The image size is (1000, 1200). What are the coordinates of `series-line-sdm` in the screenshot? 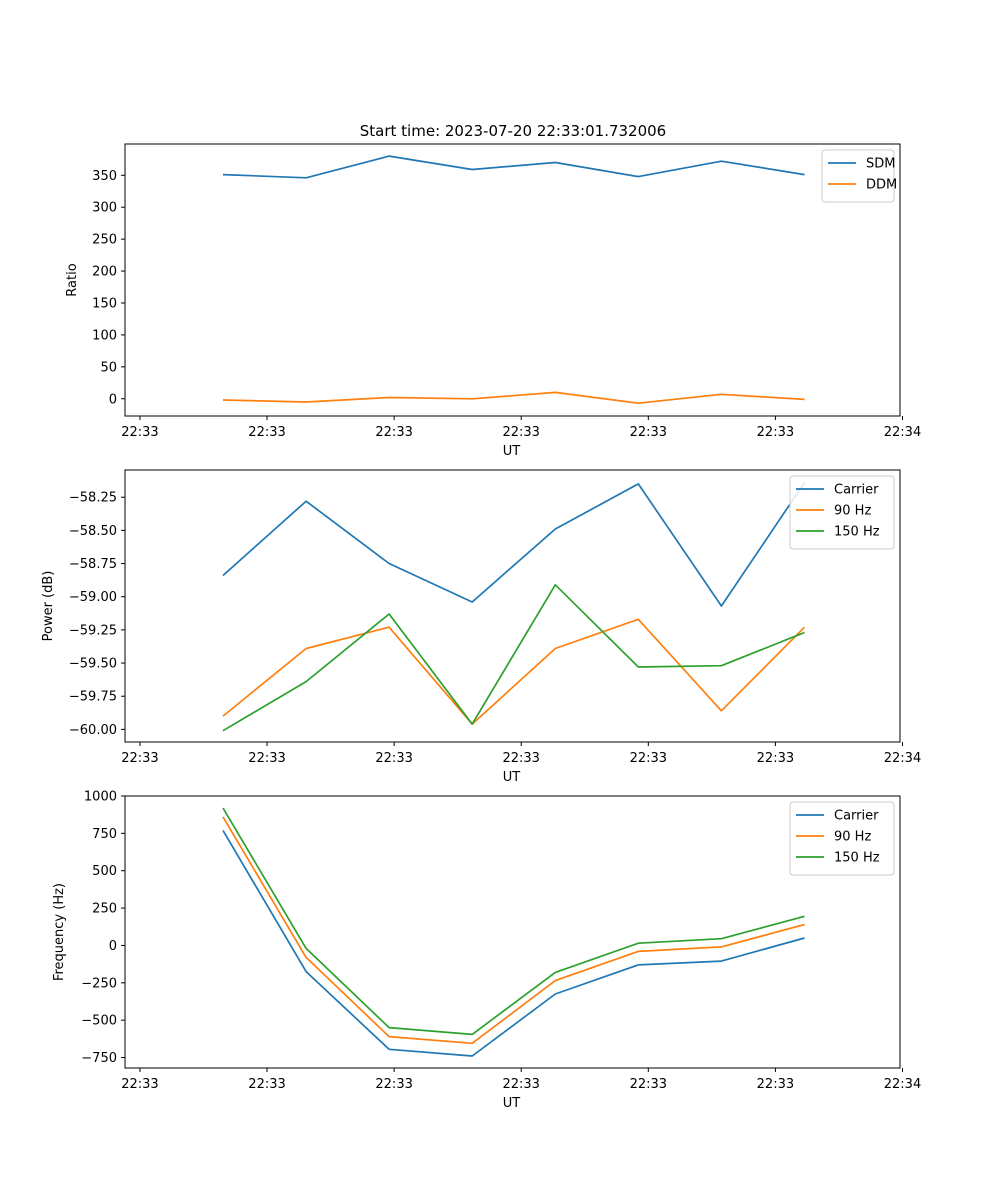 It's located at (513, 167).